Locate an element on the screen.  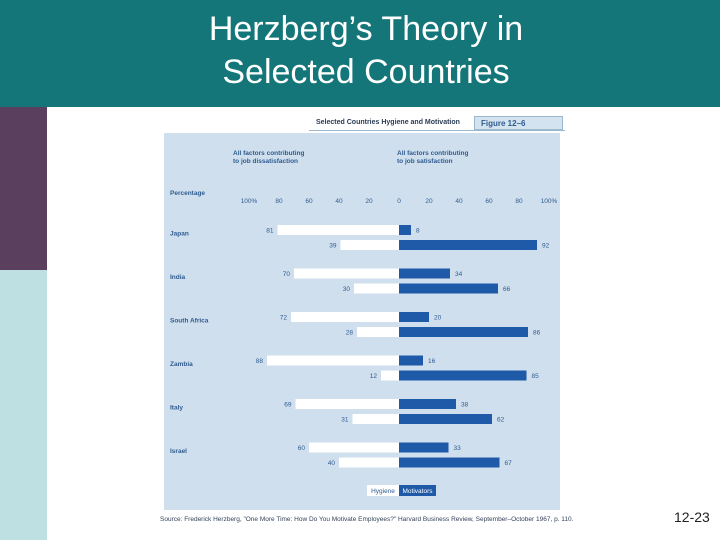
value-label-left: 31 is located at coordinates (345, 420).